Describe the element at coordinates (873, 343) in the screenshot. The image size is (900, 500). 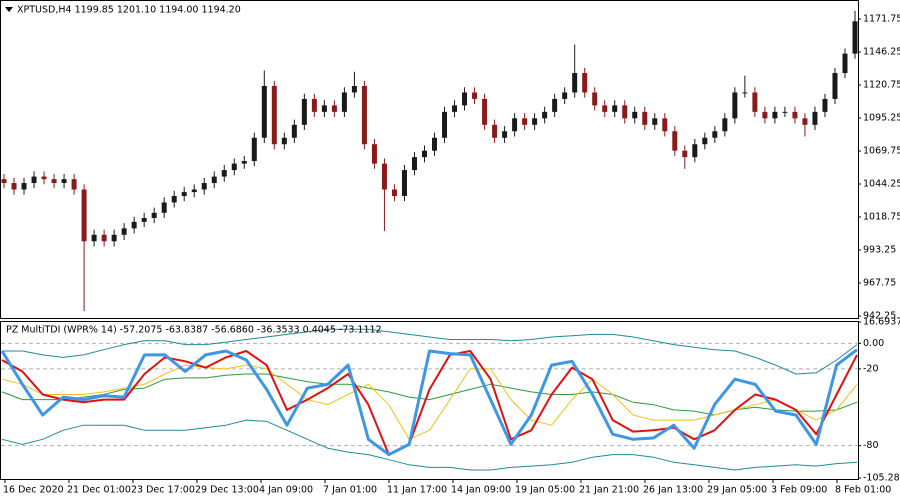
I see `y-tick-label: 0.00` at that location.